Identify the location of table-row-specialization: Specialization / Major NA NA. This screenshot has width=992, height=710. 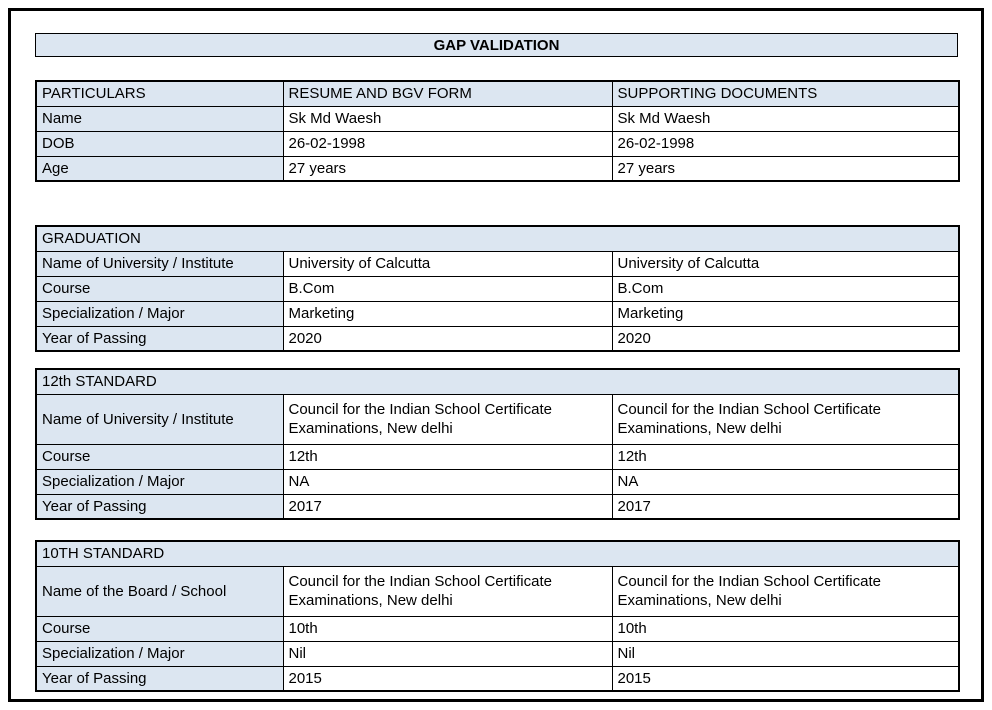
(497, 481).